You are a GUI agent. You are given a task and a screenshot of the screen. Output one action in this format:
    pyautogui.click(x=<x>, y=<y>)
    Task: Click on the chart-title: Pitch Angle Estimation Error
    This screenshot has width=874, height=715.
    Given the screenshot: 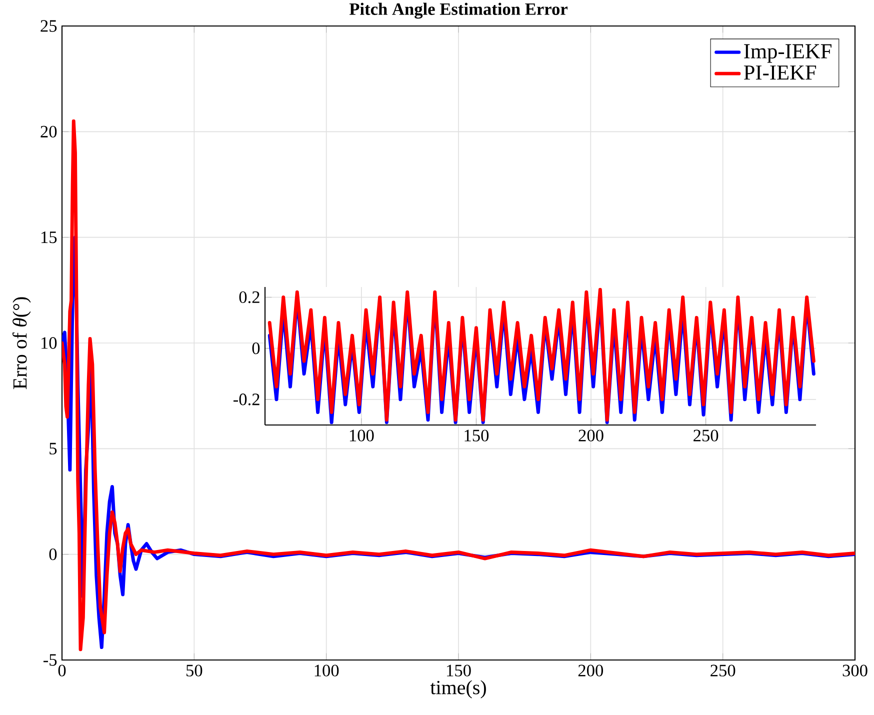 What is the action you would take?
    pyautogui.click(x=458, y=10)
    